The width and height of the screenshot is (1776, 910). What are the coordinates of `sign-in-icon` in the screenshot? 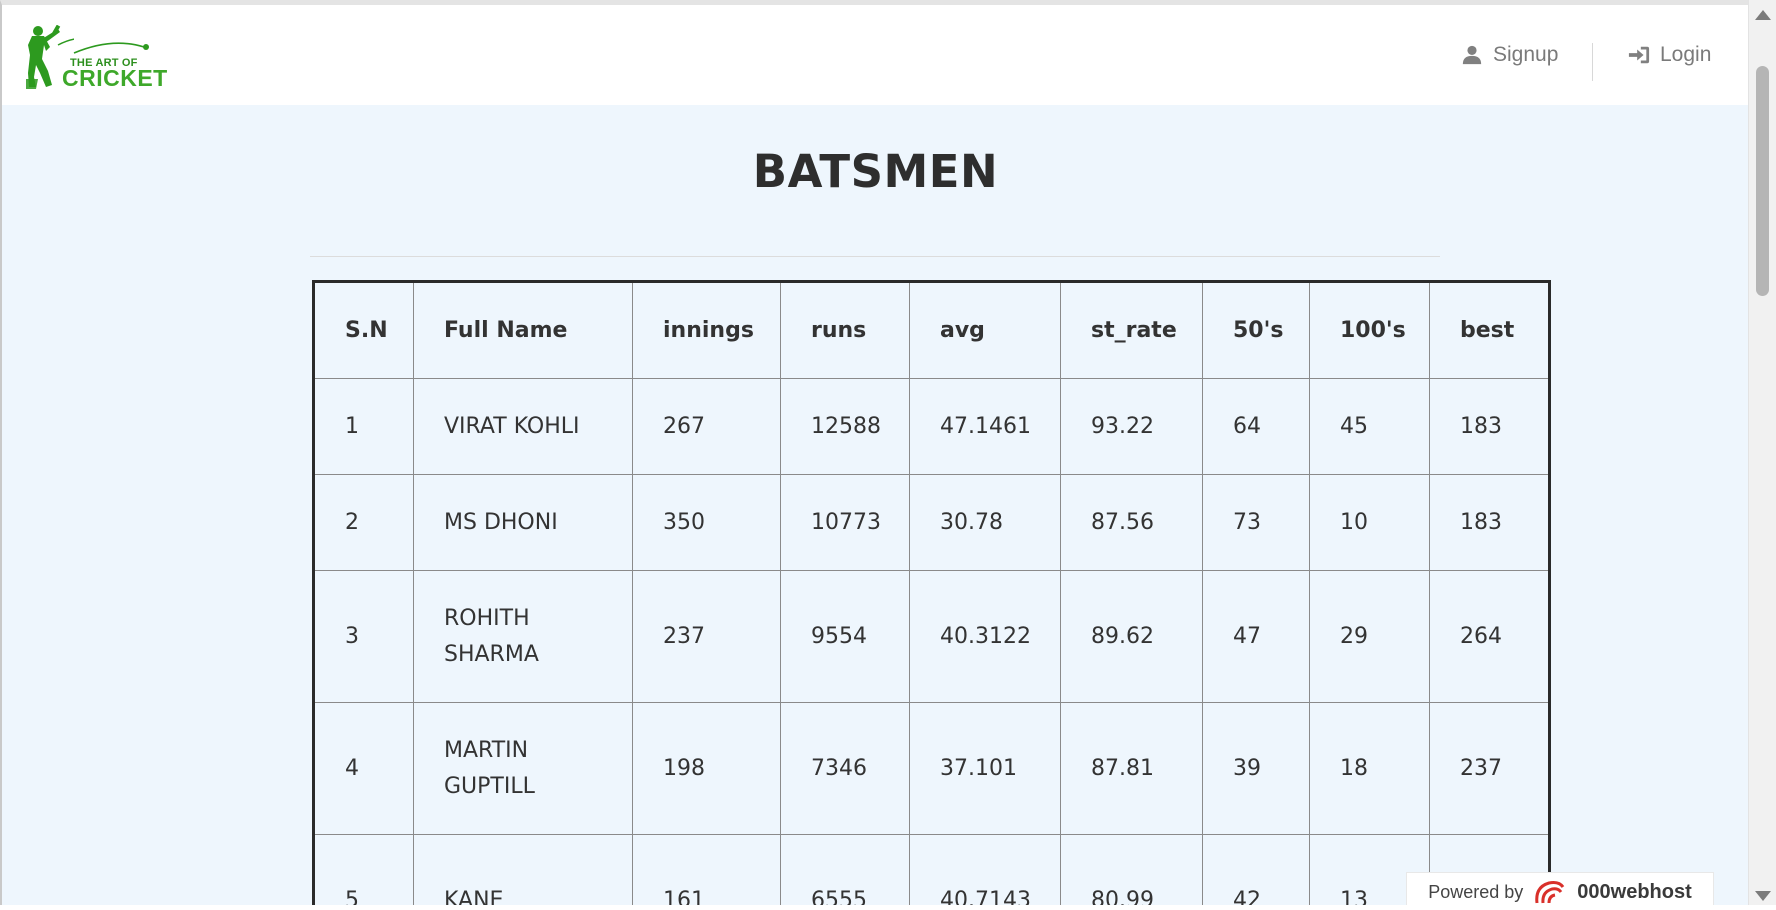 It's located at (1639, 55).